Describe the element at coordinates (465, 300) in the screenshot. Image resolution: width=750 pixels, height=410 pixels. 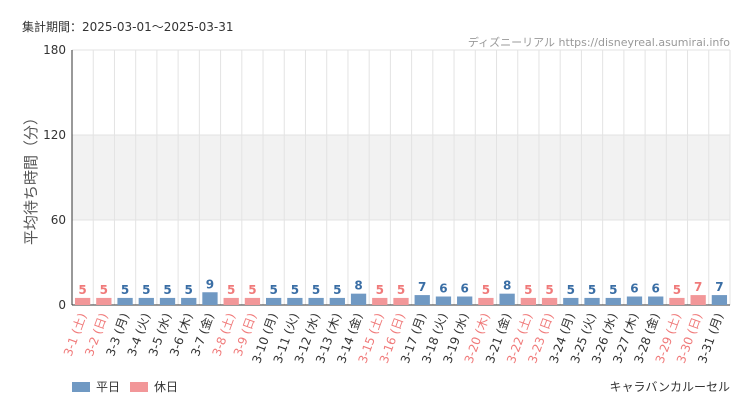
I see `bar-3-19 (水)` at that location.